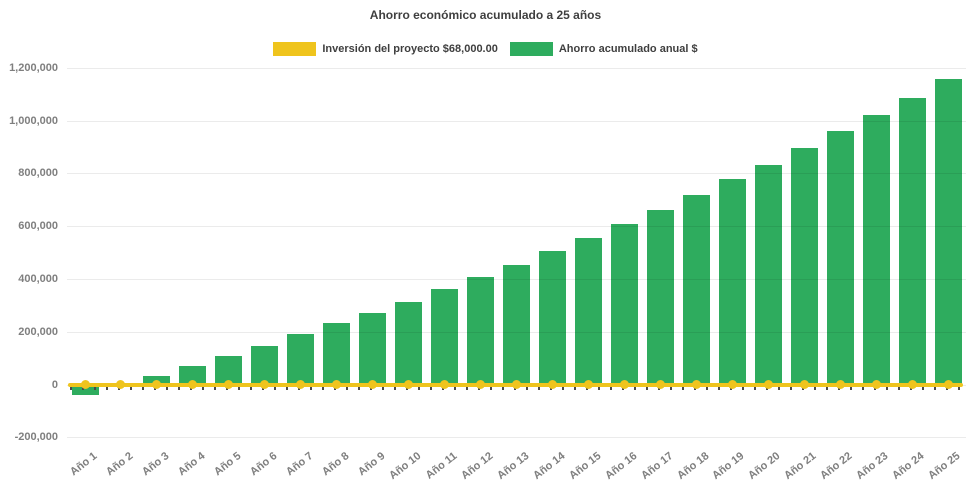 Image resolution: width=971 pixels, height=485 pixels. Describe the element at coordinates (516, 332) in the screenshot. I see `gridline-200,000` at that location.